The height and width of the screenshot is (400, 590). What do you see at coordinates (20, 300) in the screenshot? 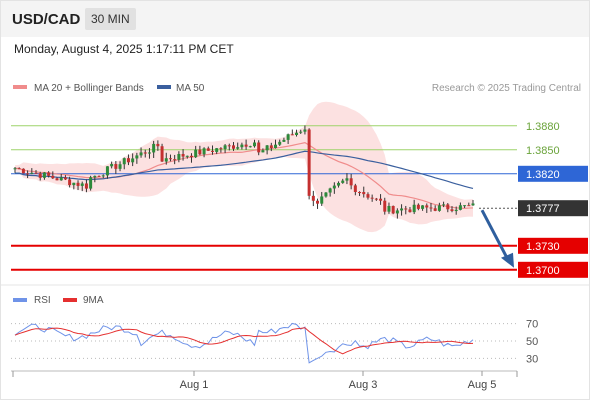
I see `rsi-legend-swatch` at bounding box center [20, 300].